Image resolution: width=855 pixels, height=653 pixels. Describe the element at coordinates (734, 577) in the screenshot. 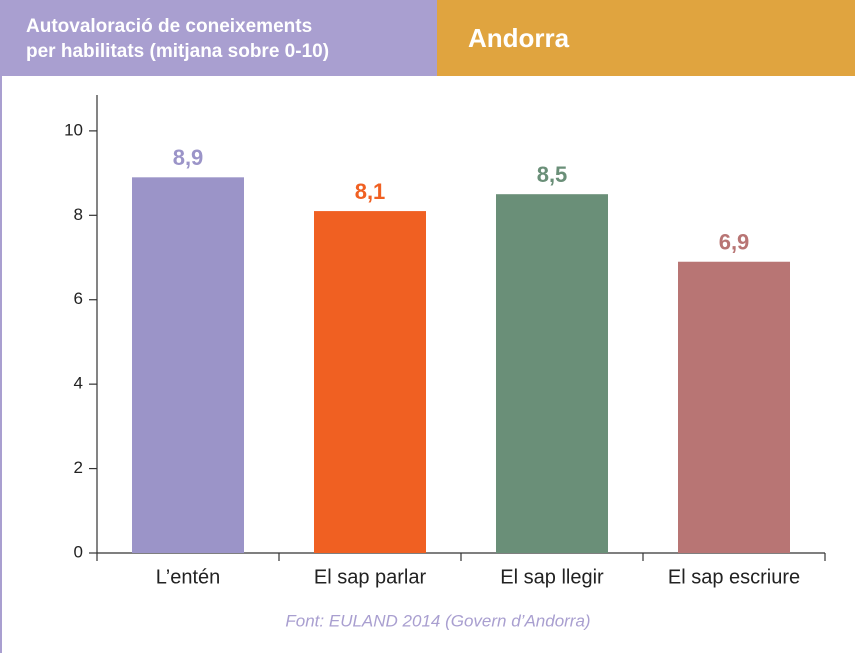

I see `x-tick-label: El sap escriure` at that location.